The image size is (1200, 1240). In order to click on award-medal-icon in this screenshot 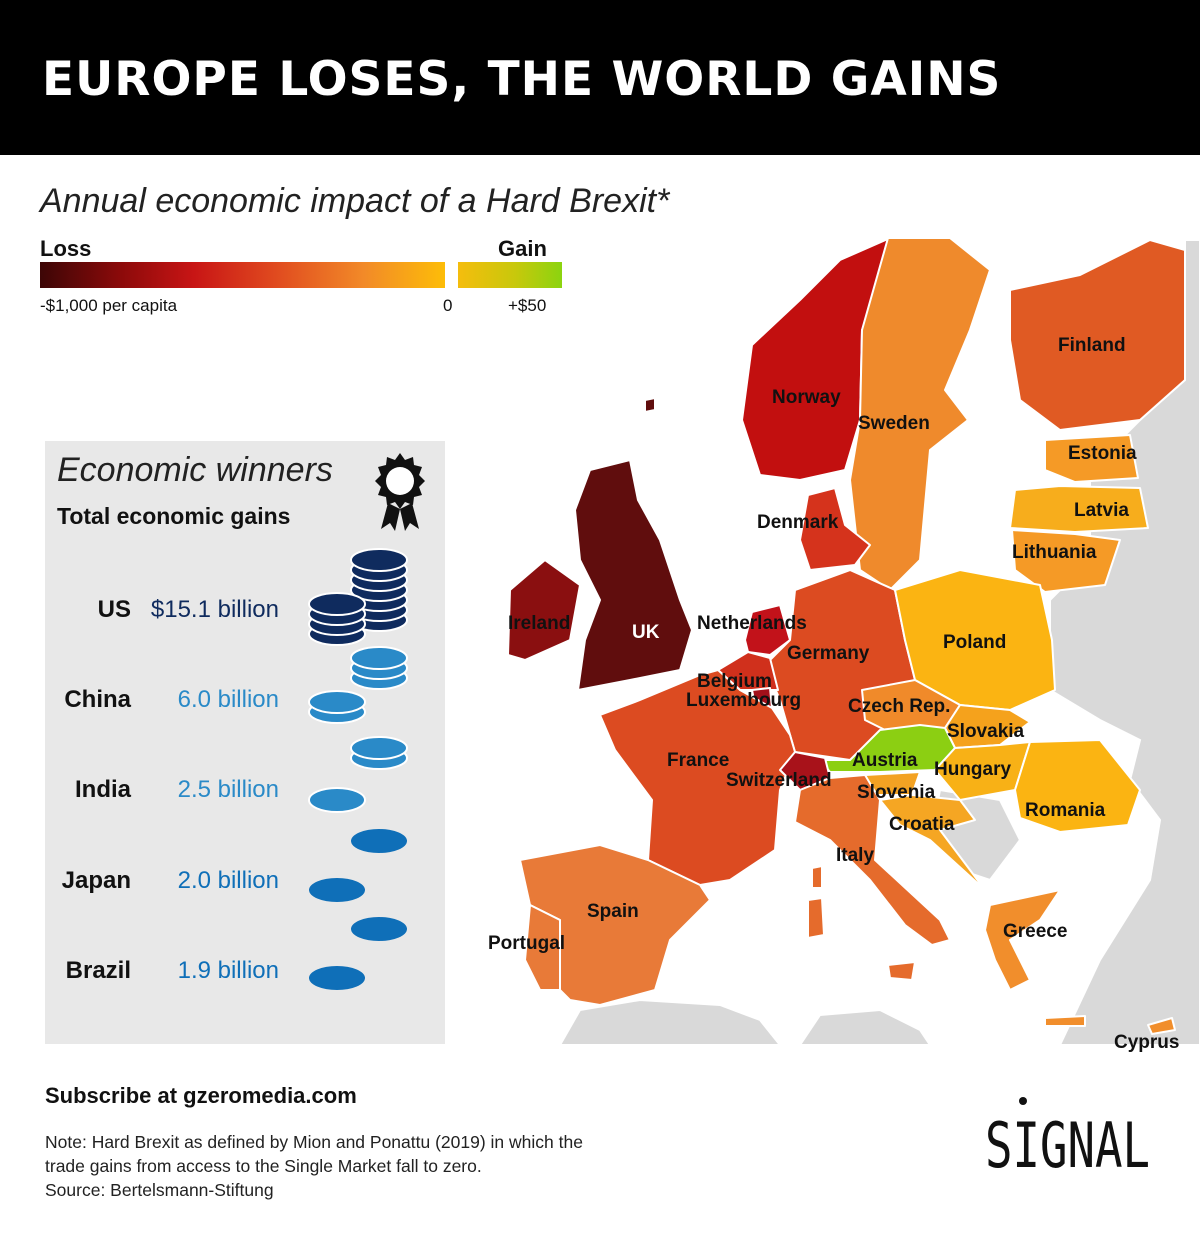, I will do `click(400, 492)`.